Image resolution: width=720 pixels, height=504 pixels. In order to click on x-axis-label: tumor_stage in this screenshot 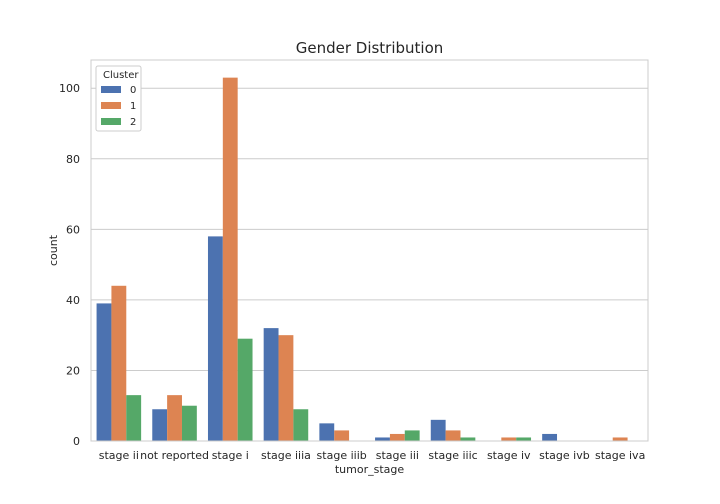, I will do `click(370, 469)`.